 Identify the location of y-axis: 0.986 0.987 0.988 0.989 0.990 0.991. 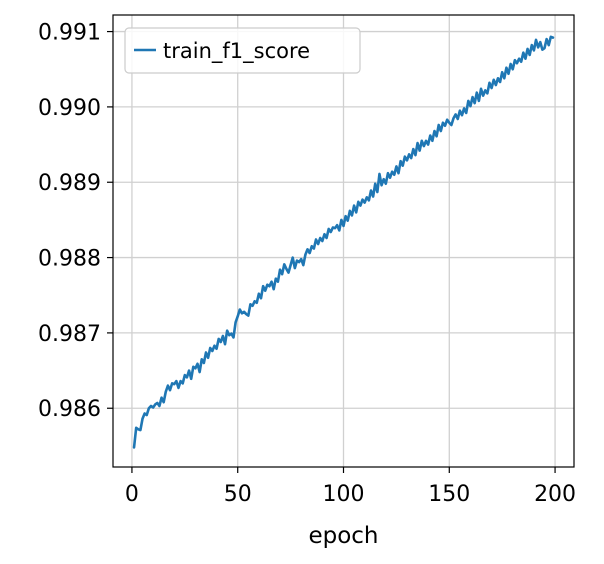
(75, 221).